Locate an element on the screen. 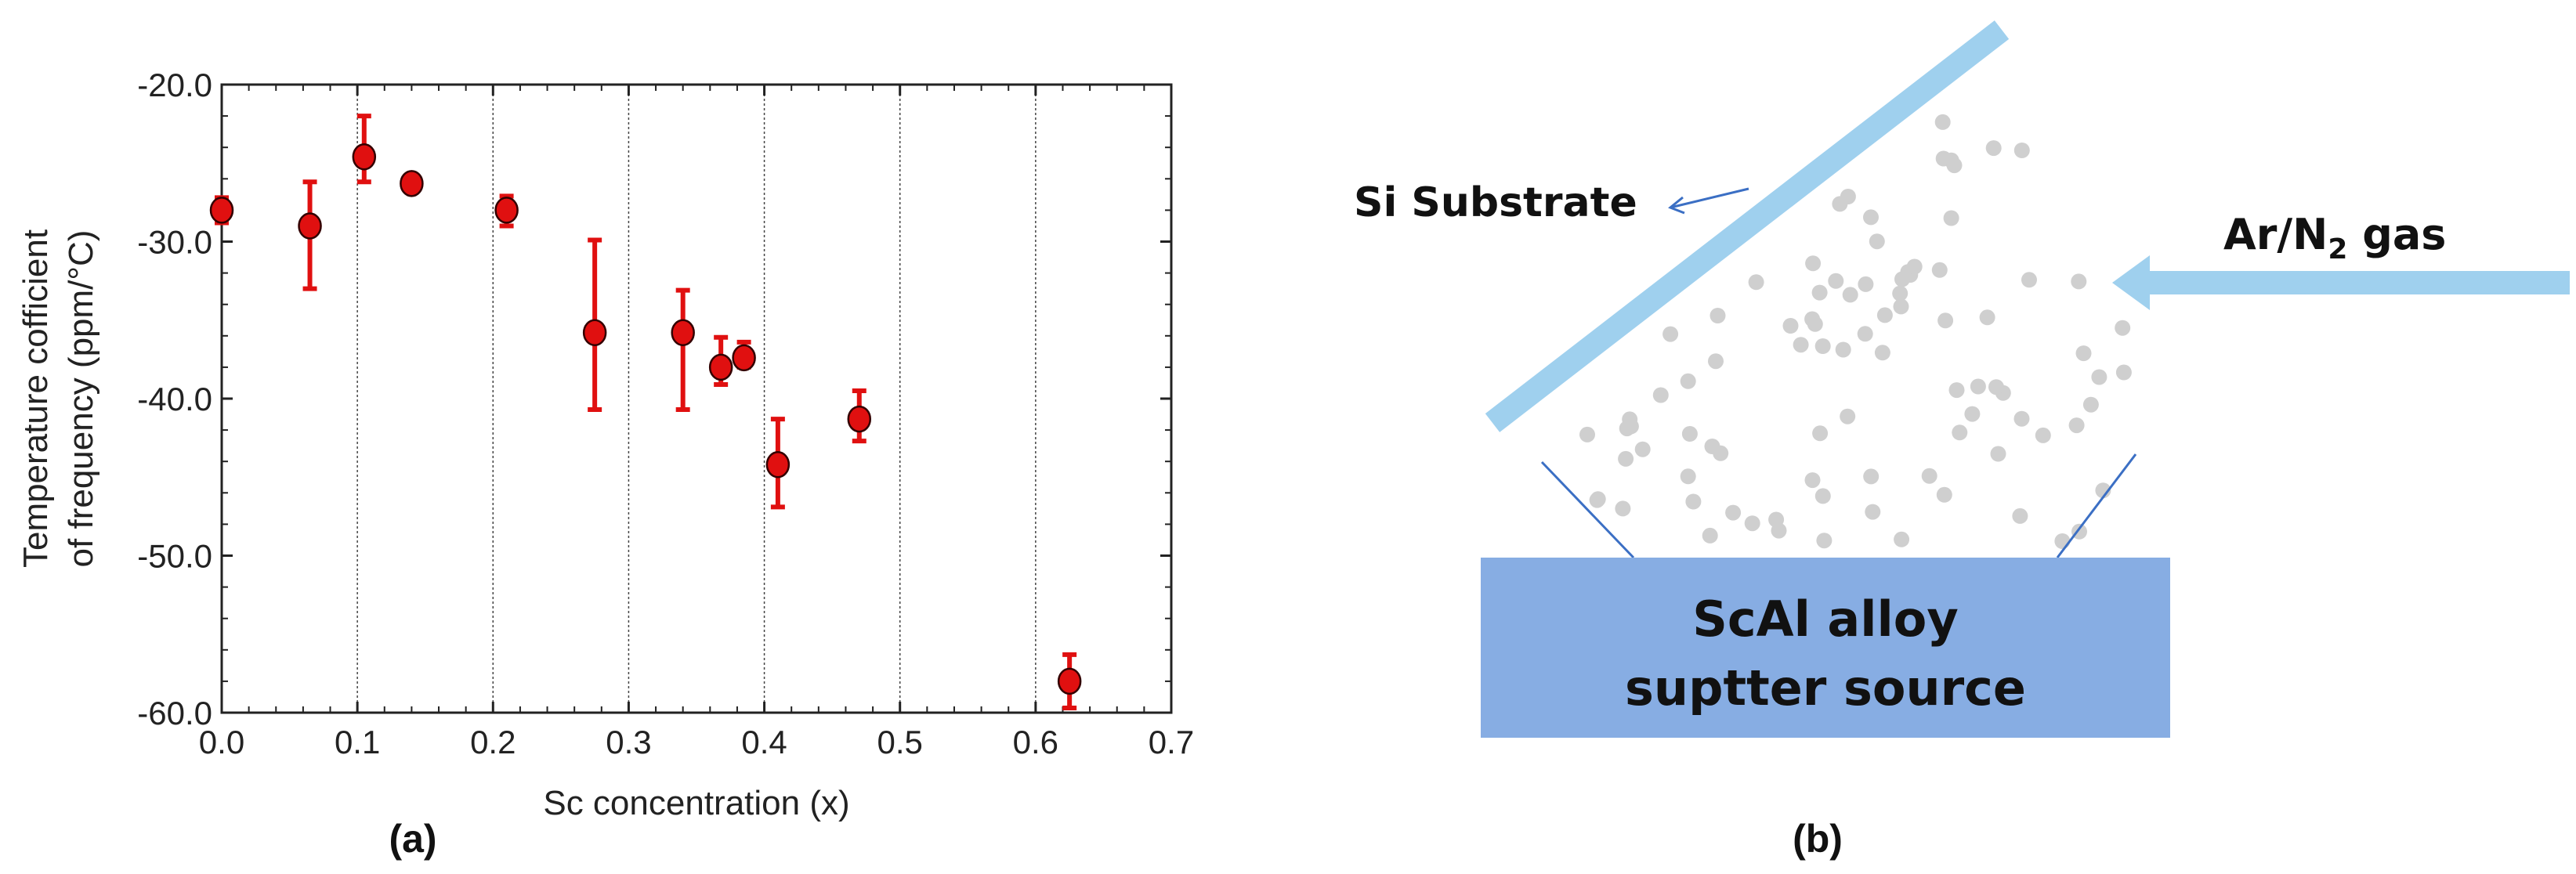 The width and height of the screenshot is (2576, 874). si-substrate is located at coordinates (1747, 226).